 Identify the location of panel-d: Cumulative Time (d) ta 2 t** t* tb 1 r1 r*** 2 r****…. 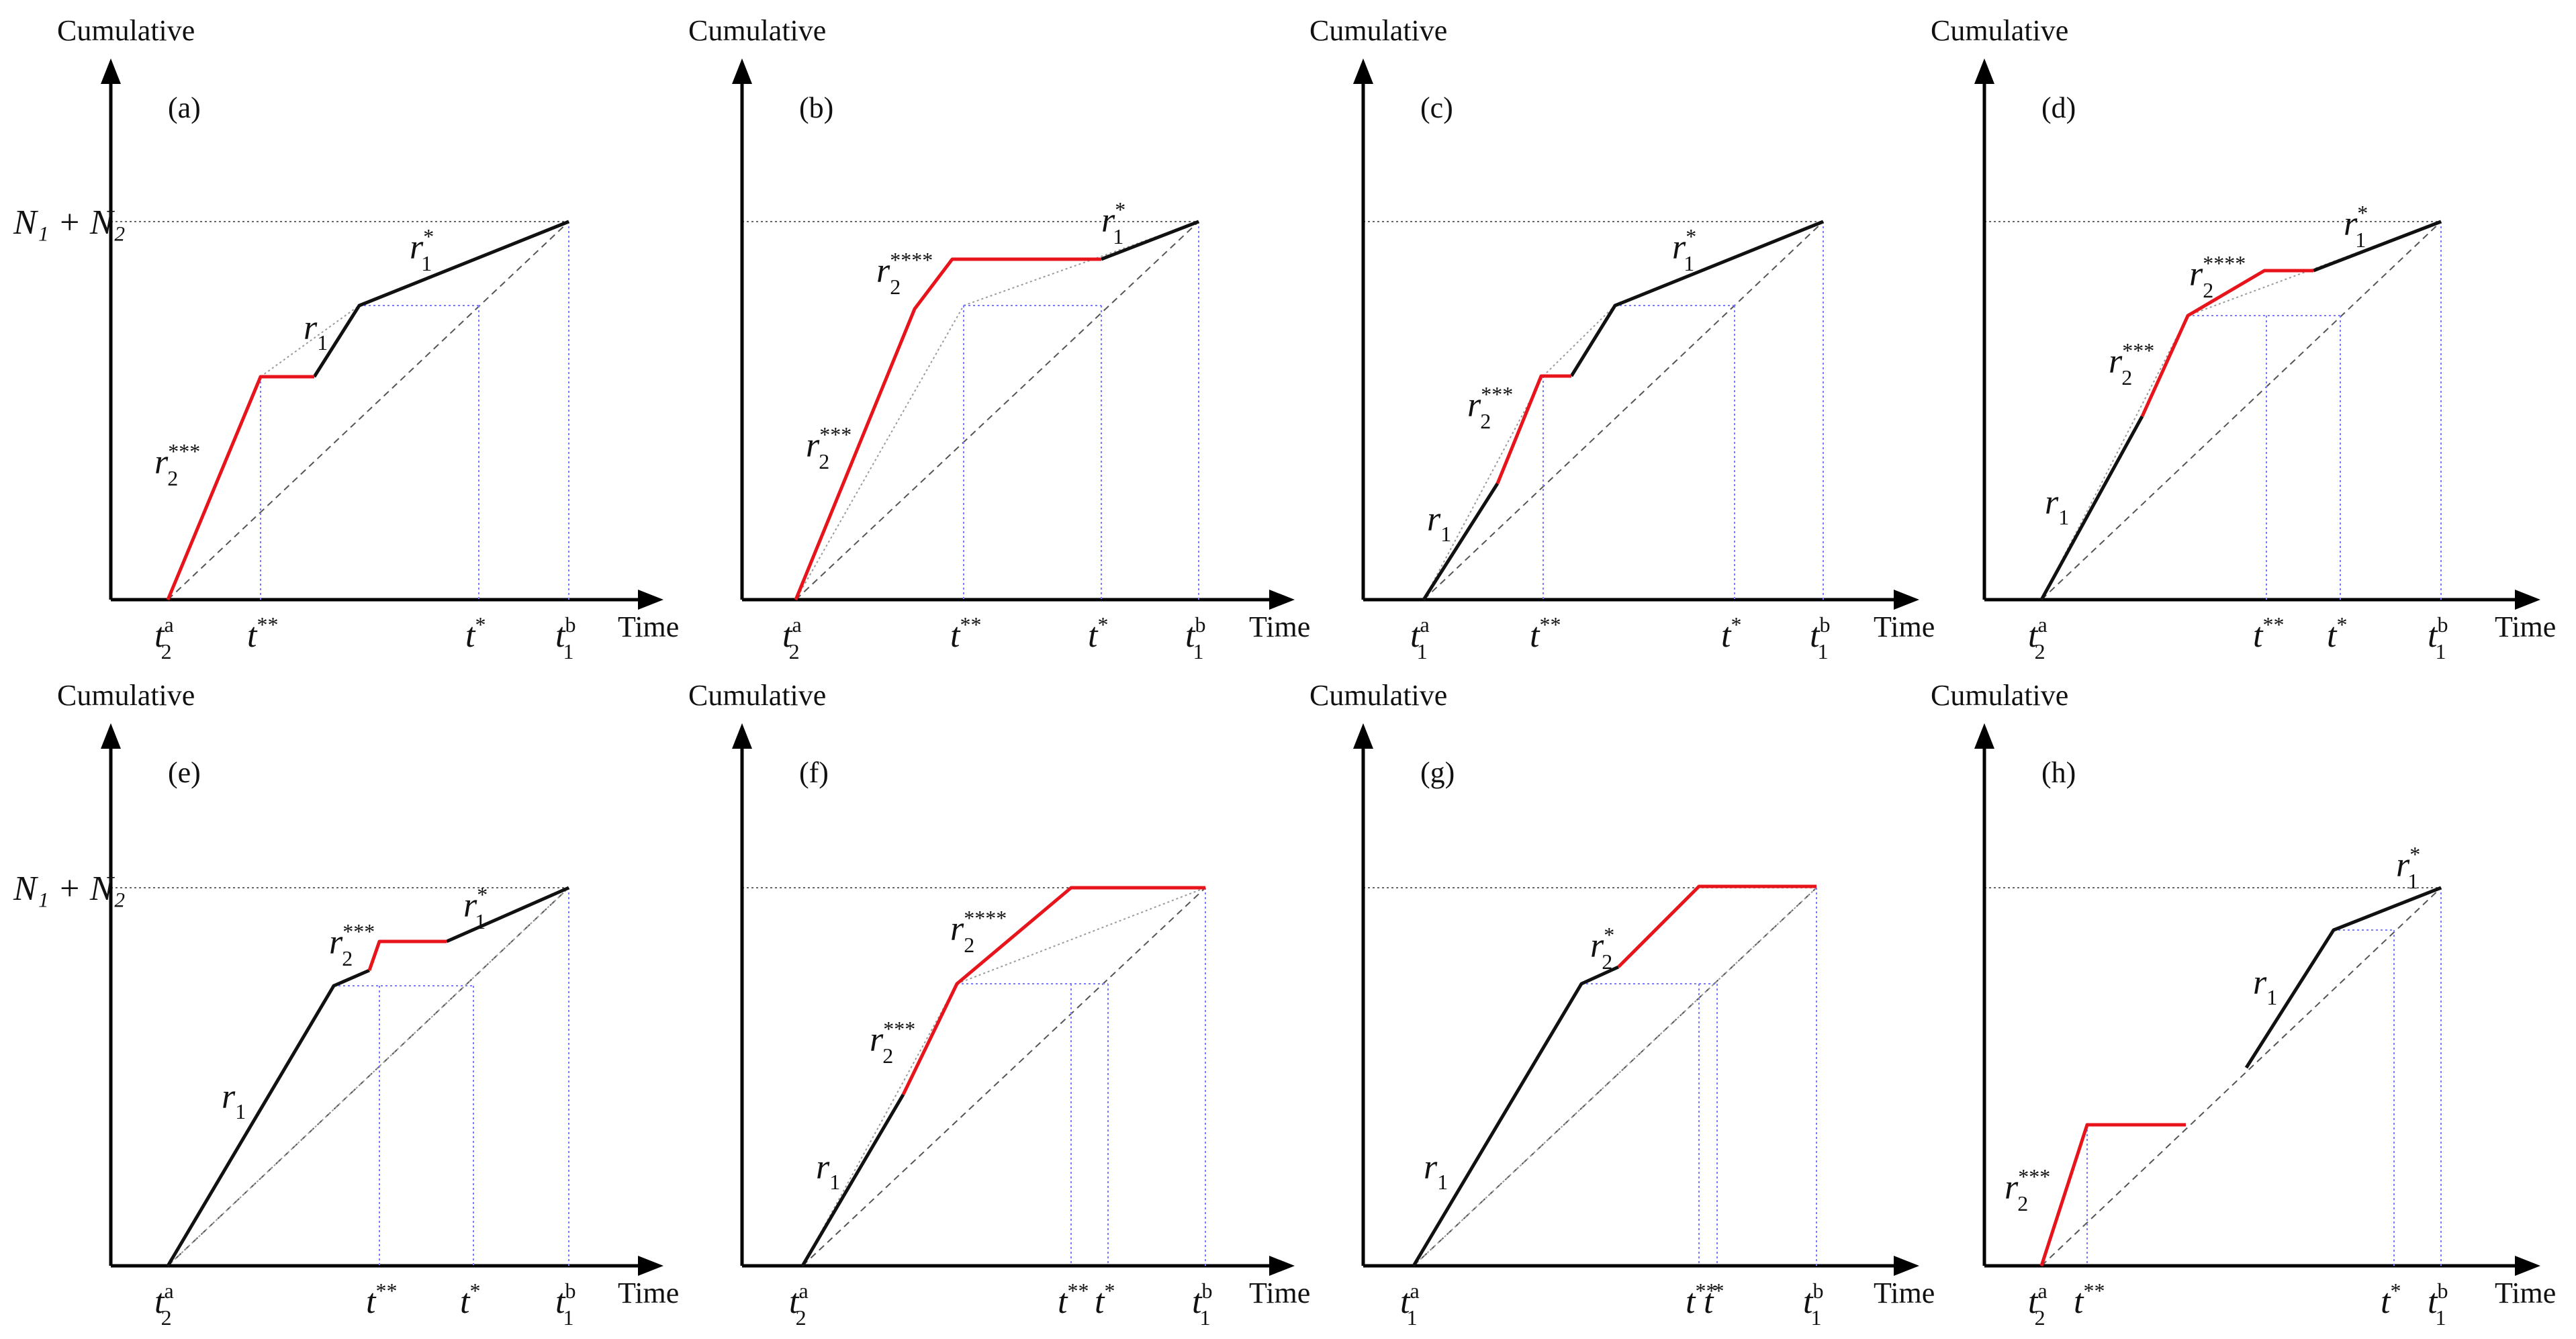
(2243, 339).